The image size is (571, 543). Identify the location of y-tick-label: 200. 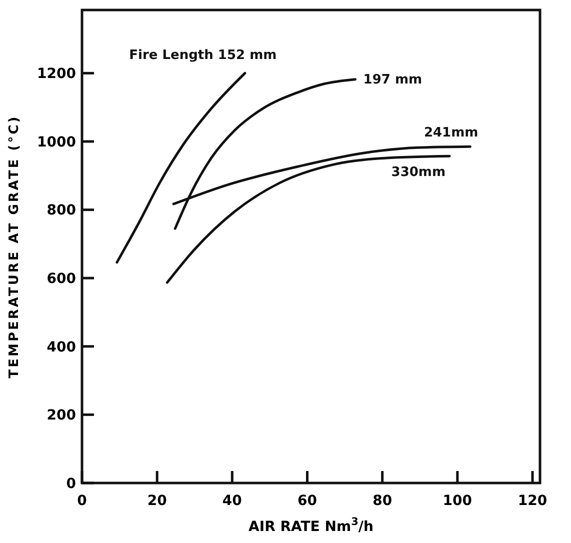
(61, 416).